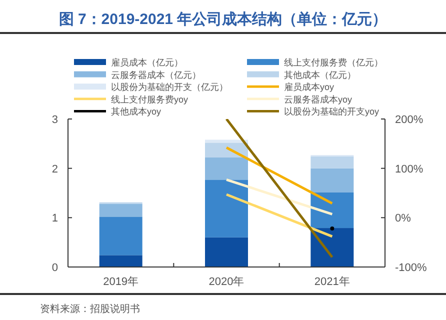 This screenshot has height=320, width=446. What do you see at coordinates (147, 63) in the screenshot?
I see `legend-label: 雇员成本（亿元）` at bounding box center [147, 63].